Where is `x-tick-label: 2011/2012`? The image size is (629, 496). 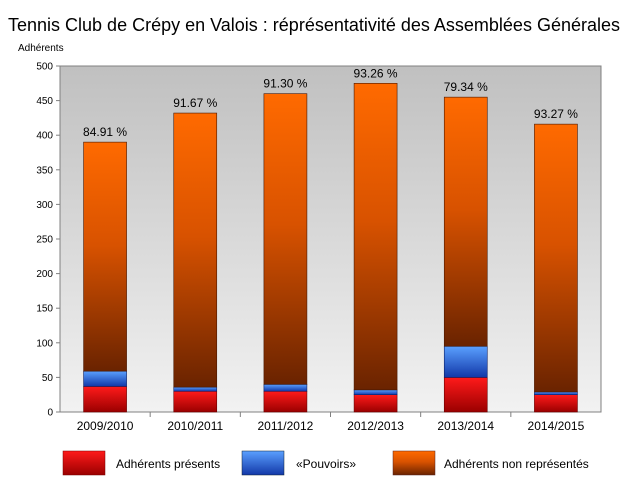
x-tick-label: 2011/2012 is located at coordinates (285, 426).